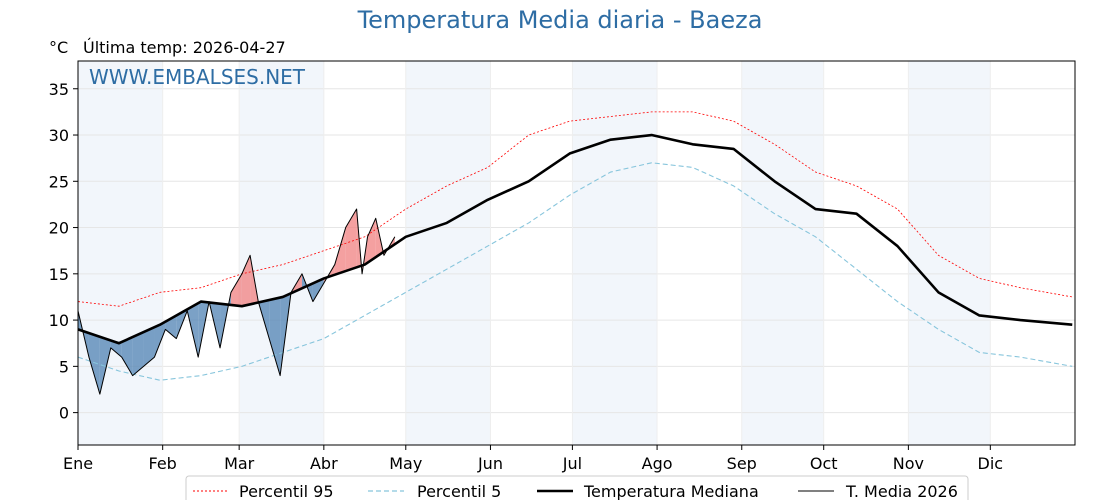 Image resolution: width=1120 pixels, height=500 pixels. What do you see at coordinates (991, 463) in the screenshot?
I see `x-tick-label: Dic` at bounding box center [991, 463].